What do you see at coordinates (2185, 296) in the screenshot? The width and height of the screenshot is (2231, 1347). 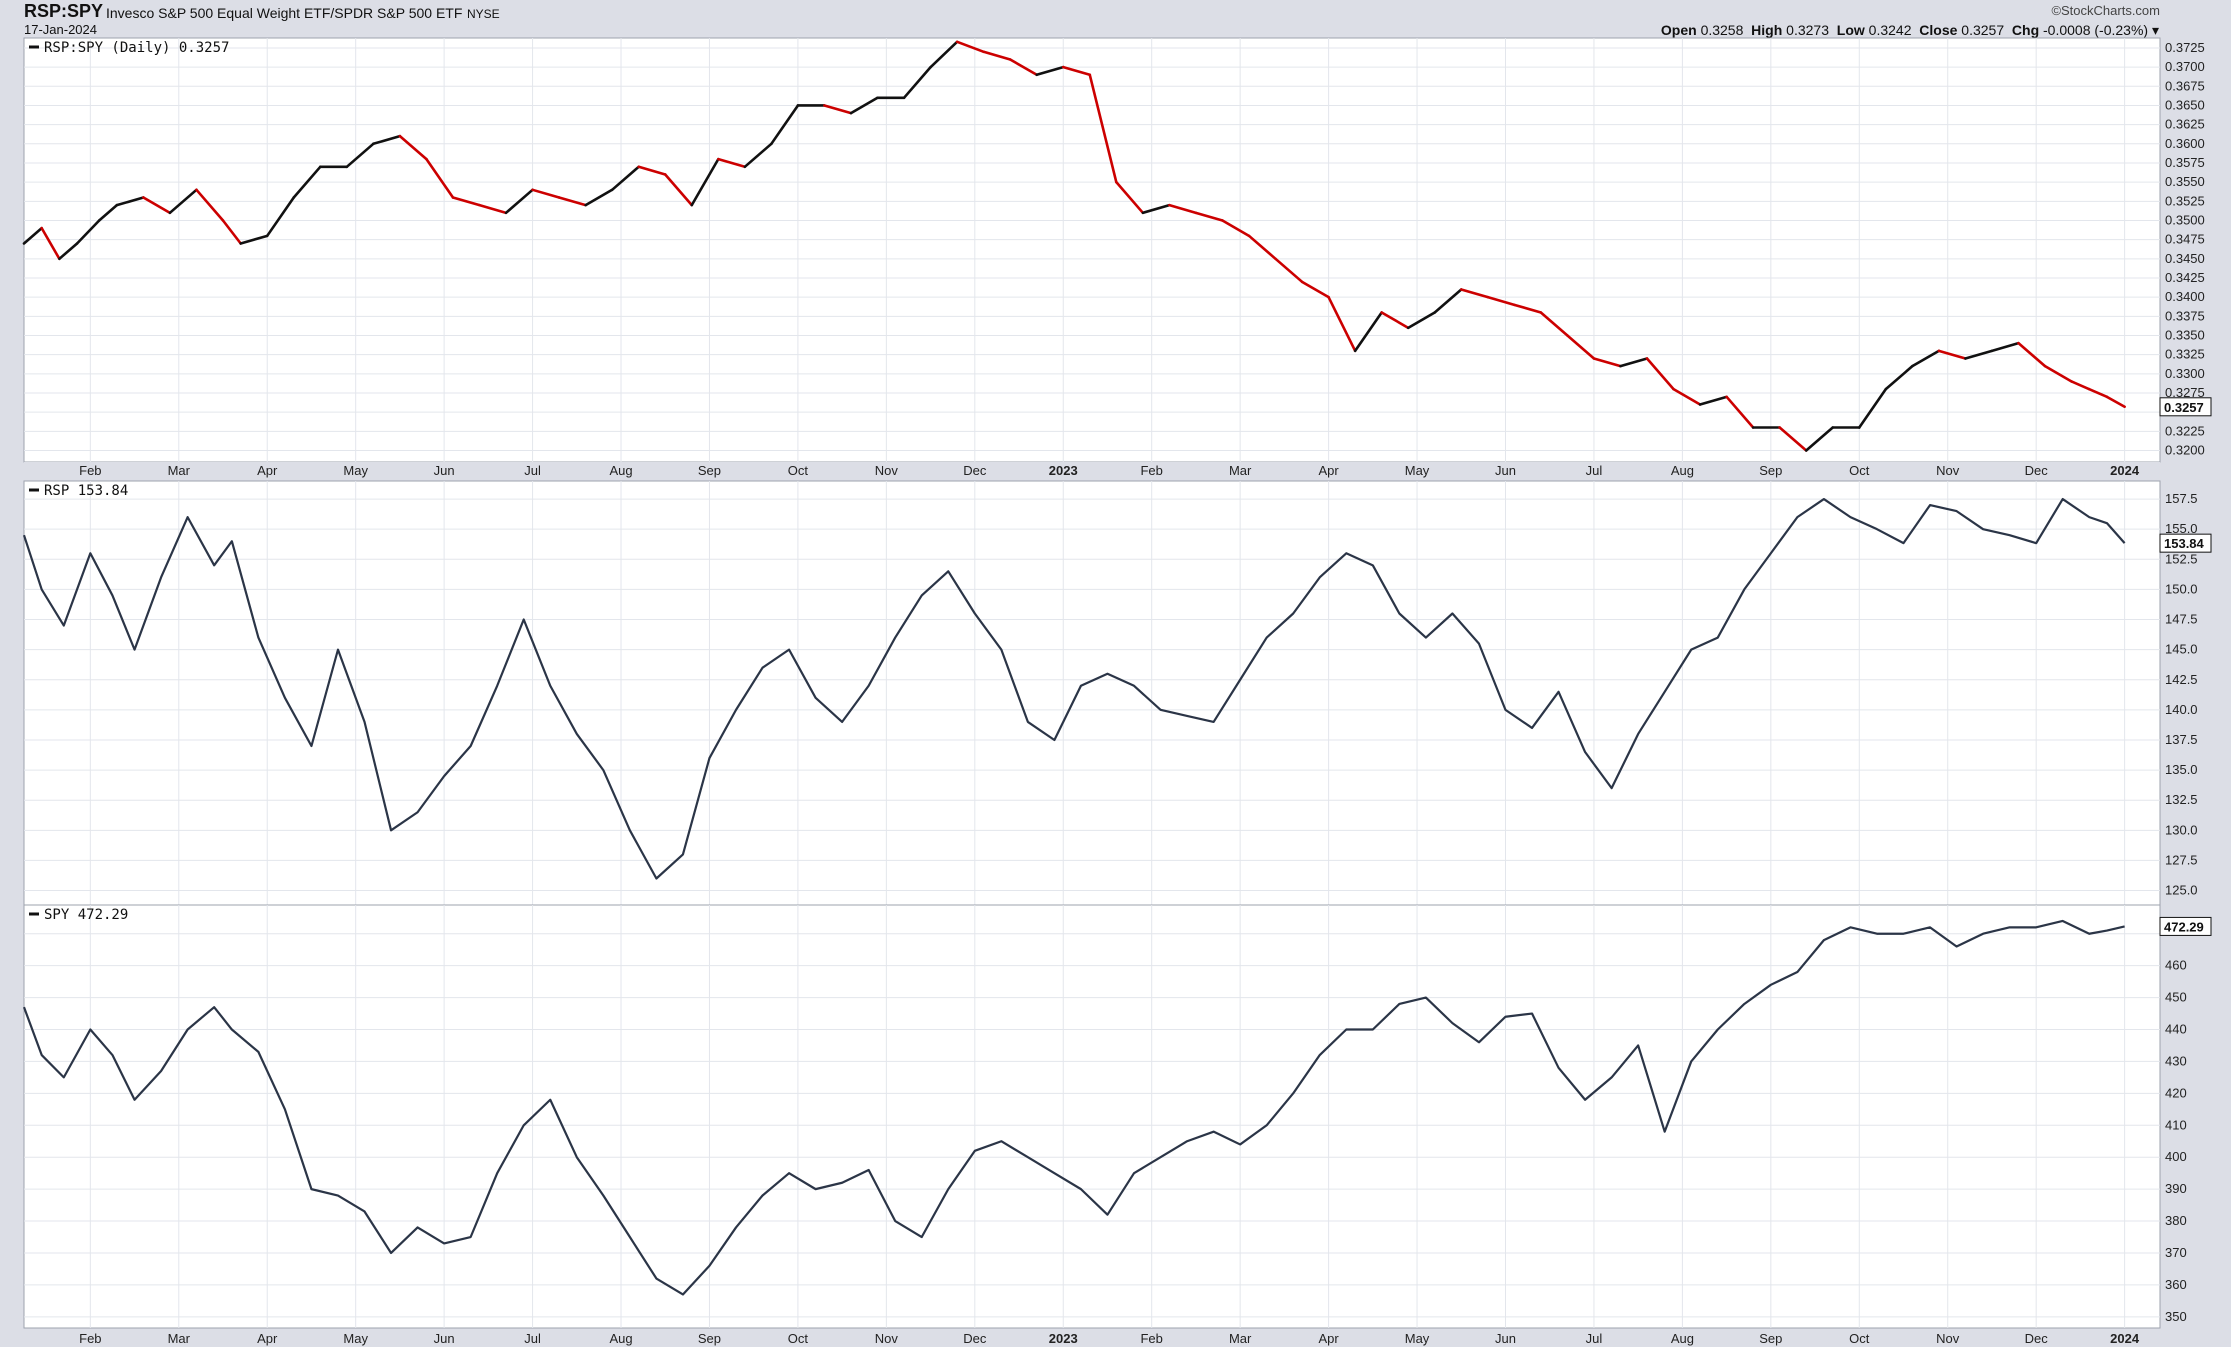 I see `y-tick-label: 0.3400` at bounding box center [2185, 296].